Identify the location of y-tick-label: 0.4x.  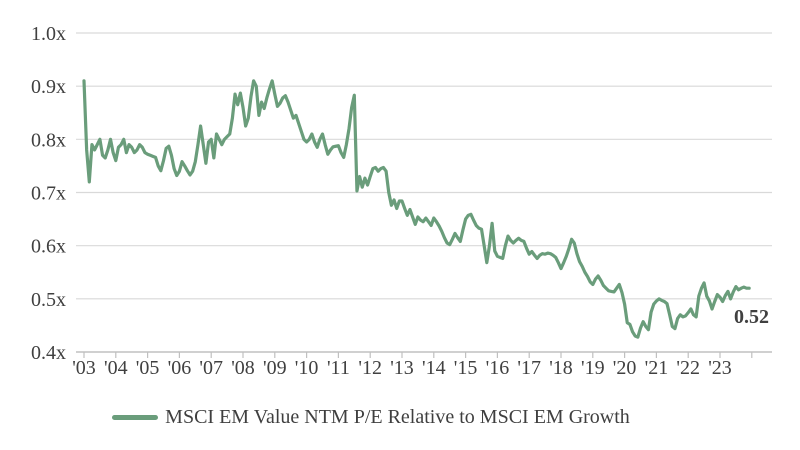
(48, 353).